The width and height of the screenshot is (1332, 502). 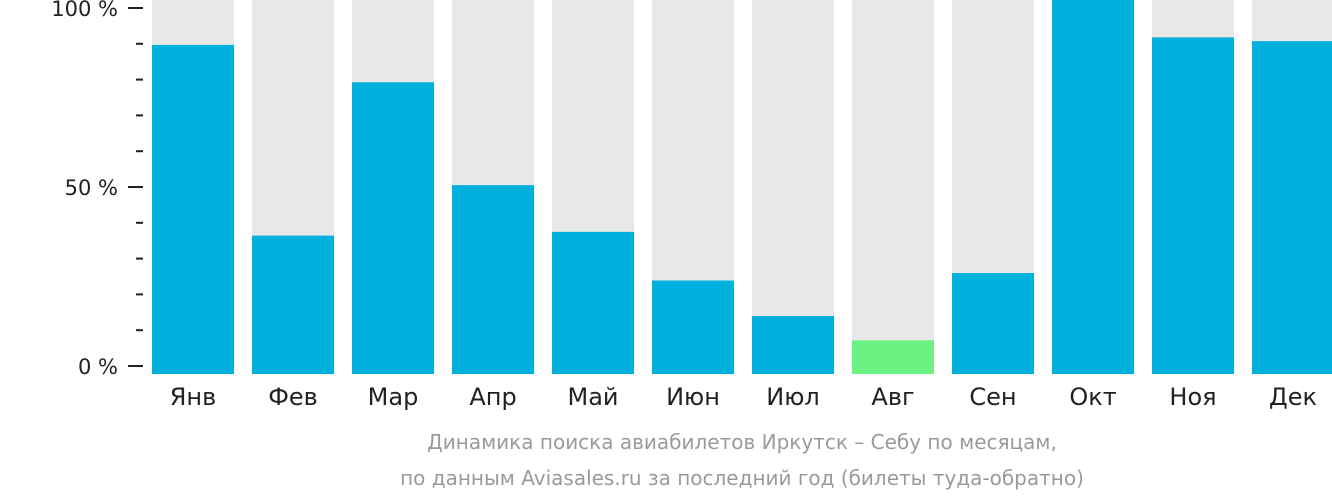 What do you see at coordinates (992, 397) in the screenshot?
I see `x-tick-label: Сен` at bounding box center [992, 397].